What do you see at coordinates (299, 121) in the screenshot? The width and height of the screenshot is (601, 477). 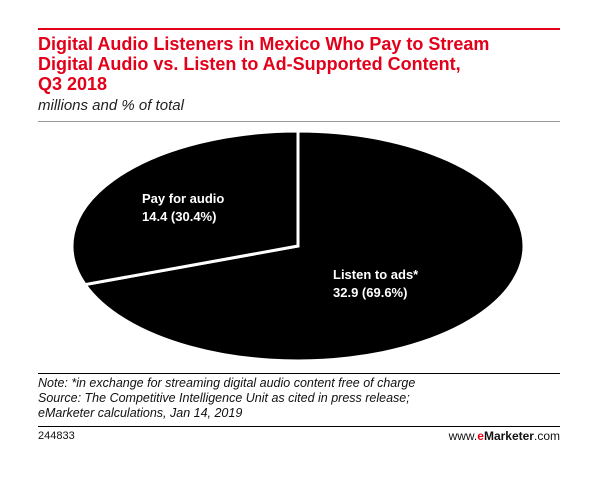 I see `subtitle-divider` at bounding box center [299, 121].